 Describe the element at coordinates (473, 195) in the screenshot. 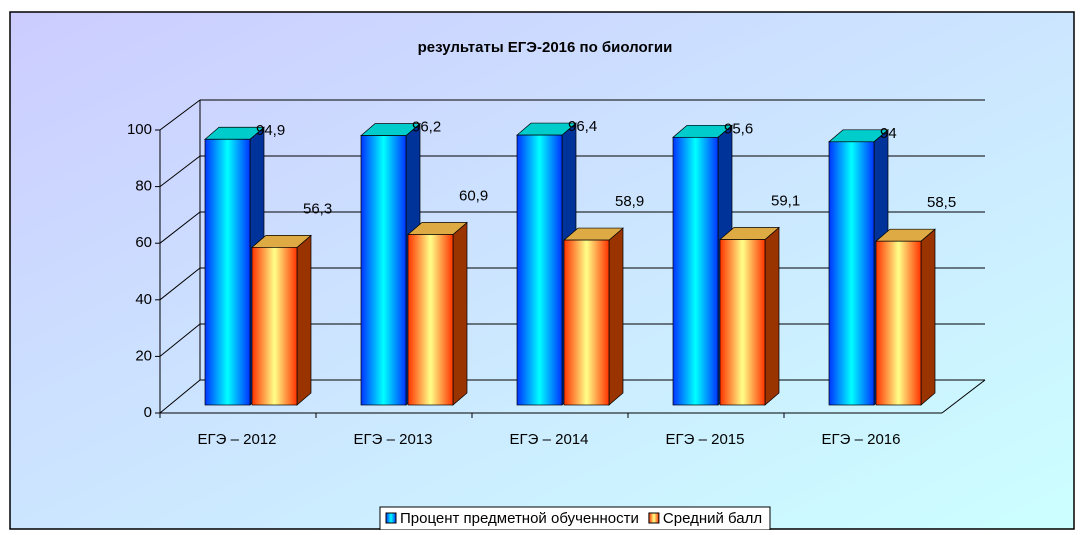

I see `value-label: 60,9` at that location.